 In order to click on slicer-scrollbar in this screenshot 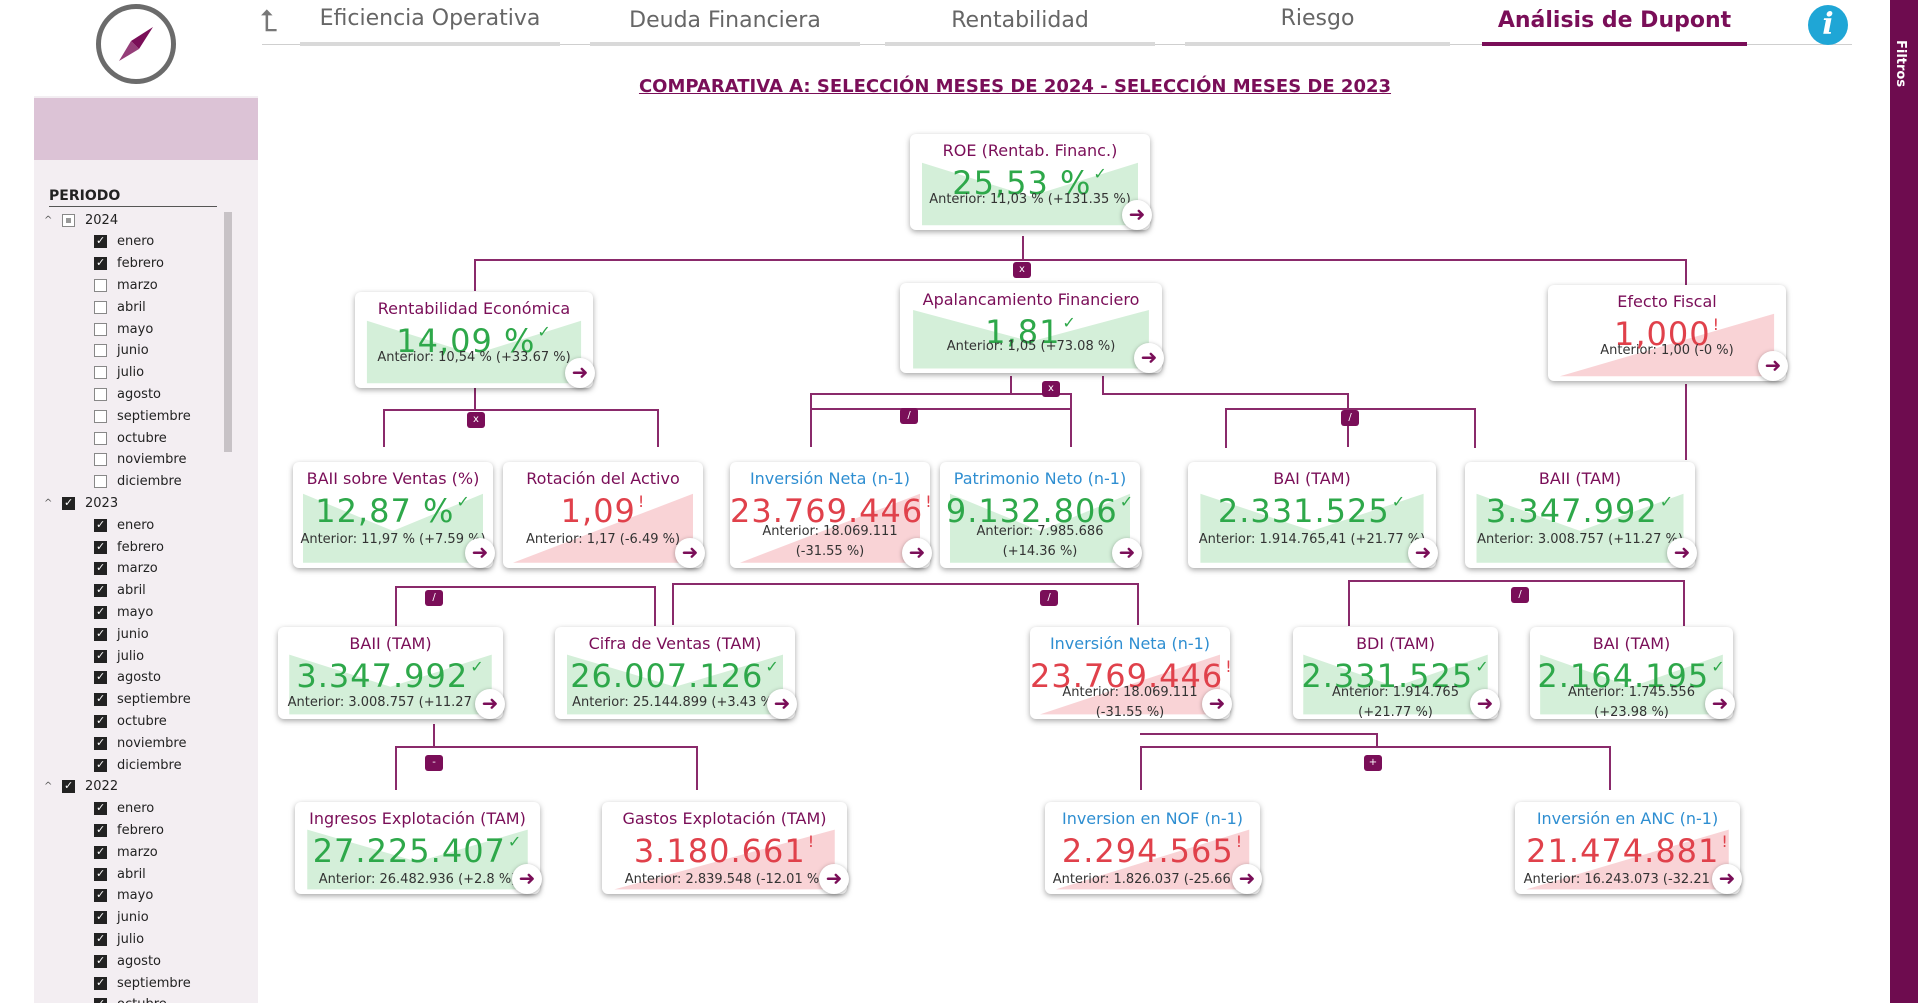, I will do `click(228, 332)`.